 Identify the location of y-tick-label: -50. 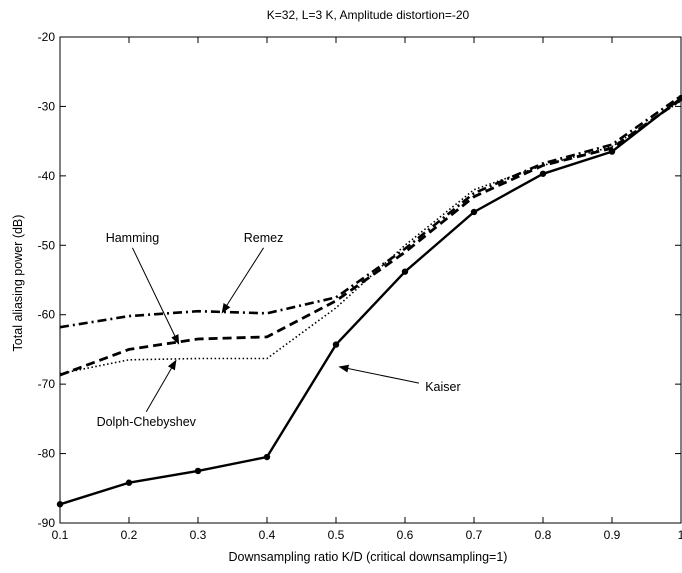
(47, 245).